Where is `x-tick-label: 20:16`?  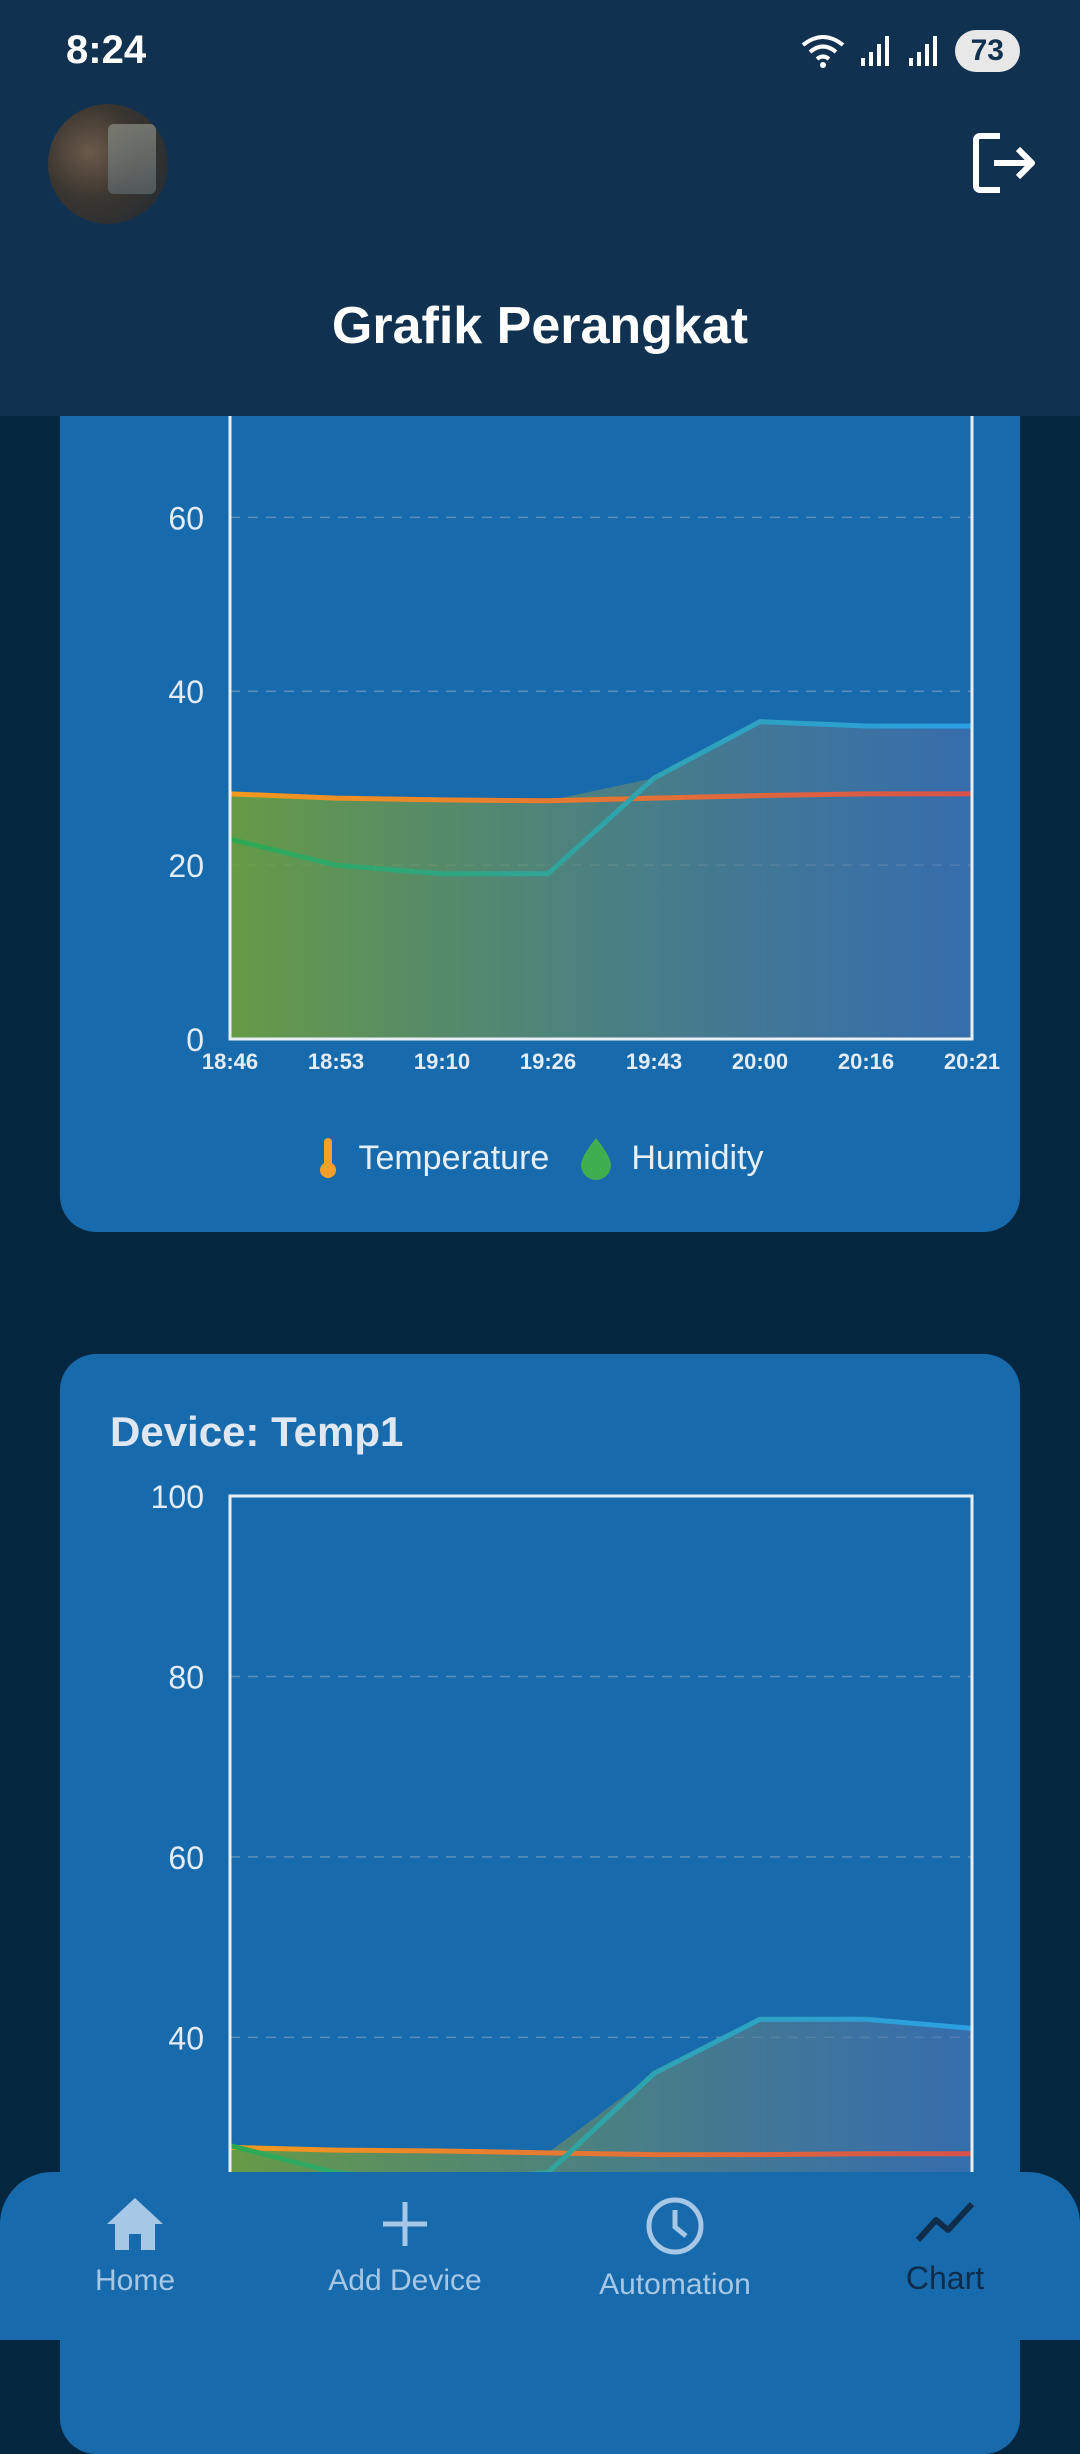 x-tick-label: 20:16 is located at coordinates (866, 1061).